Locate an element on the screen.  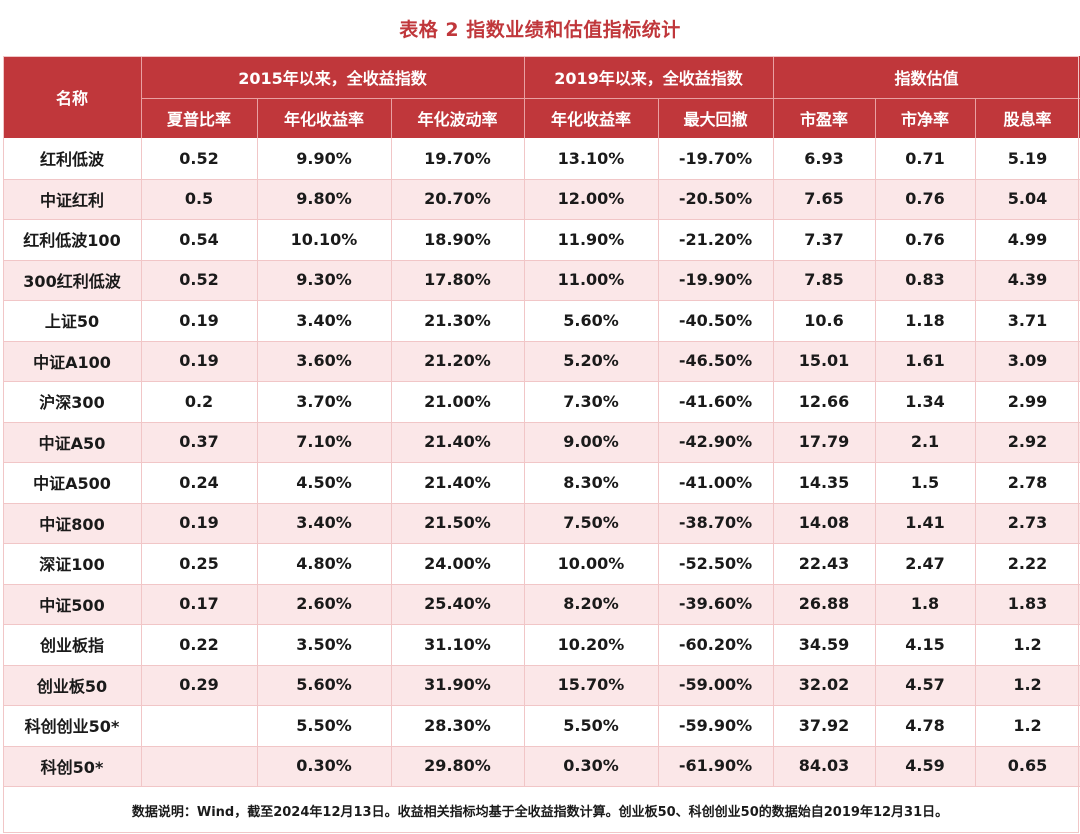
header-name: 名称 is located at coordinates (71, 98).